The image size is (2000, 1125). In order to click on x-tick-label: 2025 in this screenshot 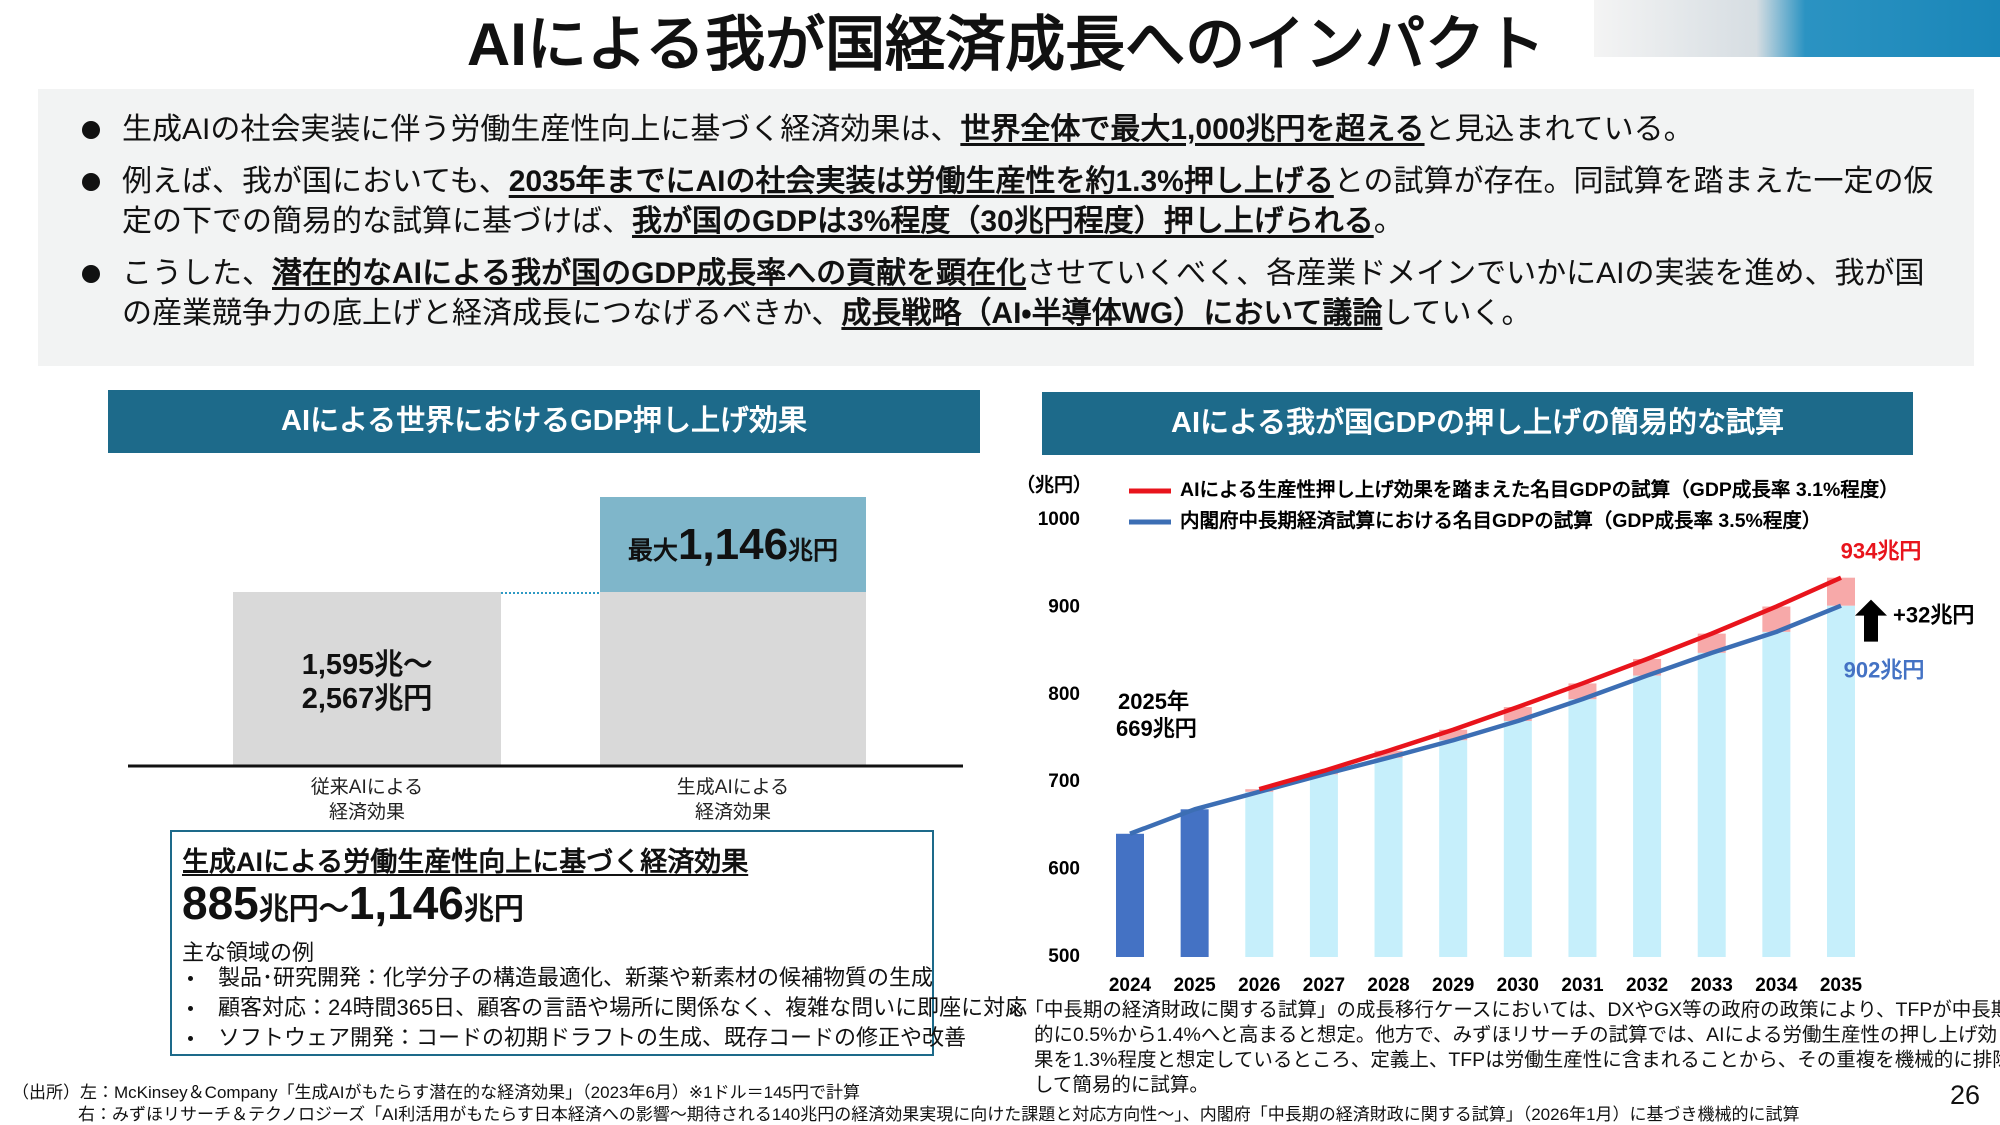, I will do `click(1194, 985)`.